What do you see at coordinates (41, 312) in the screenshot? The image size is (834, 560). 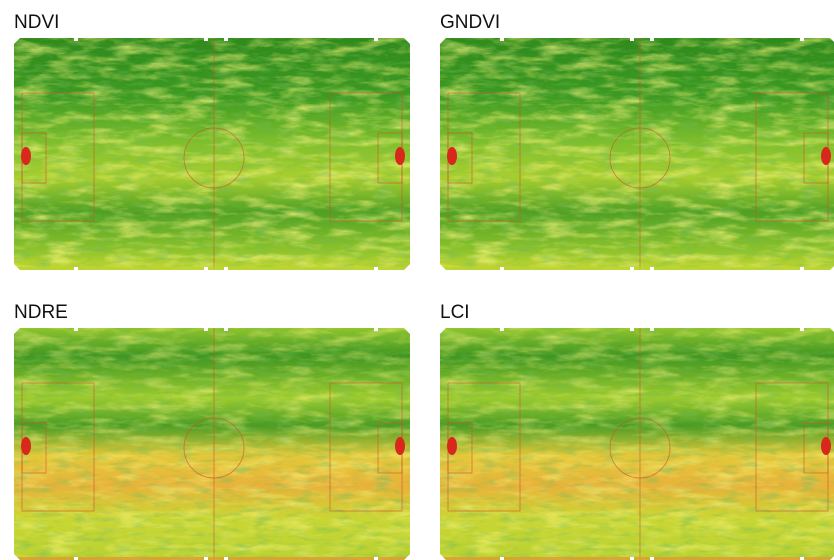 I see `panel-title: NDRE` at bounding box center [41, 312].